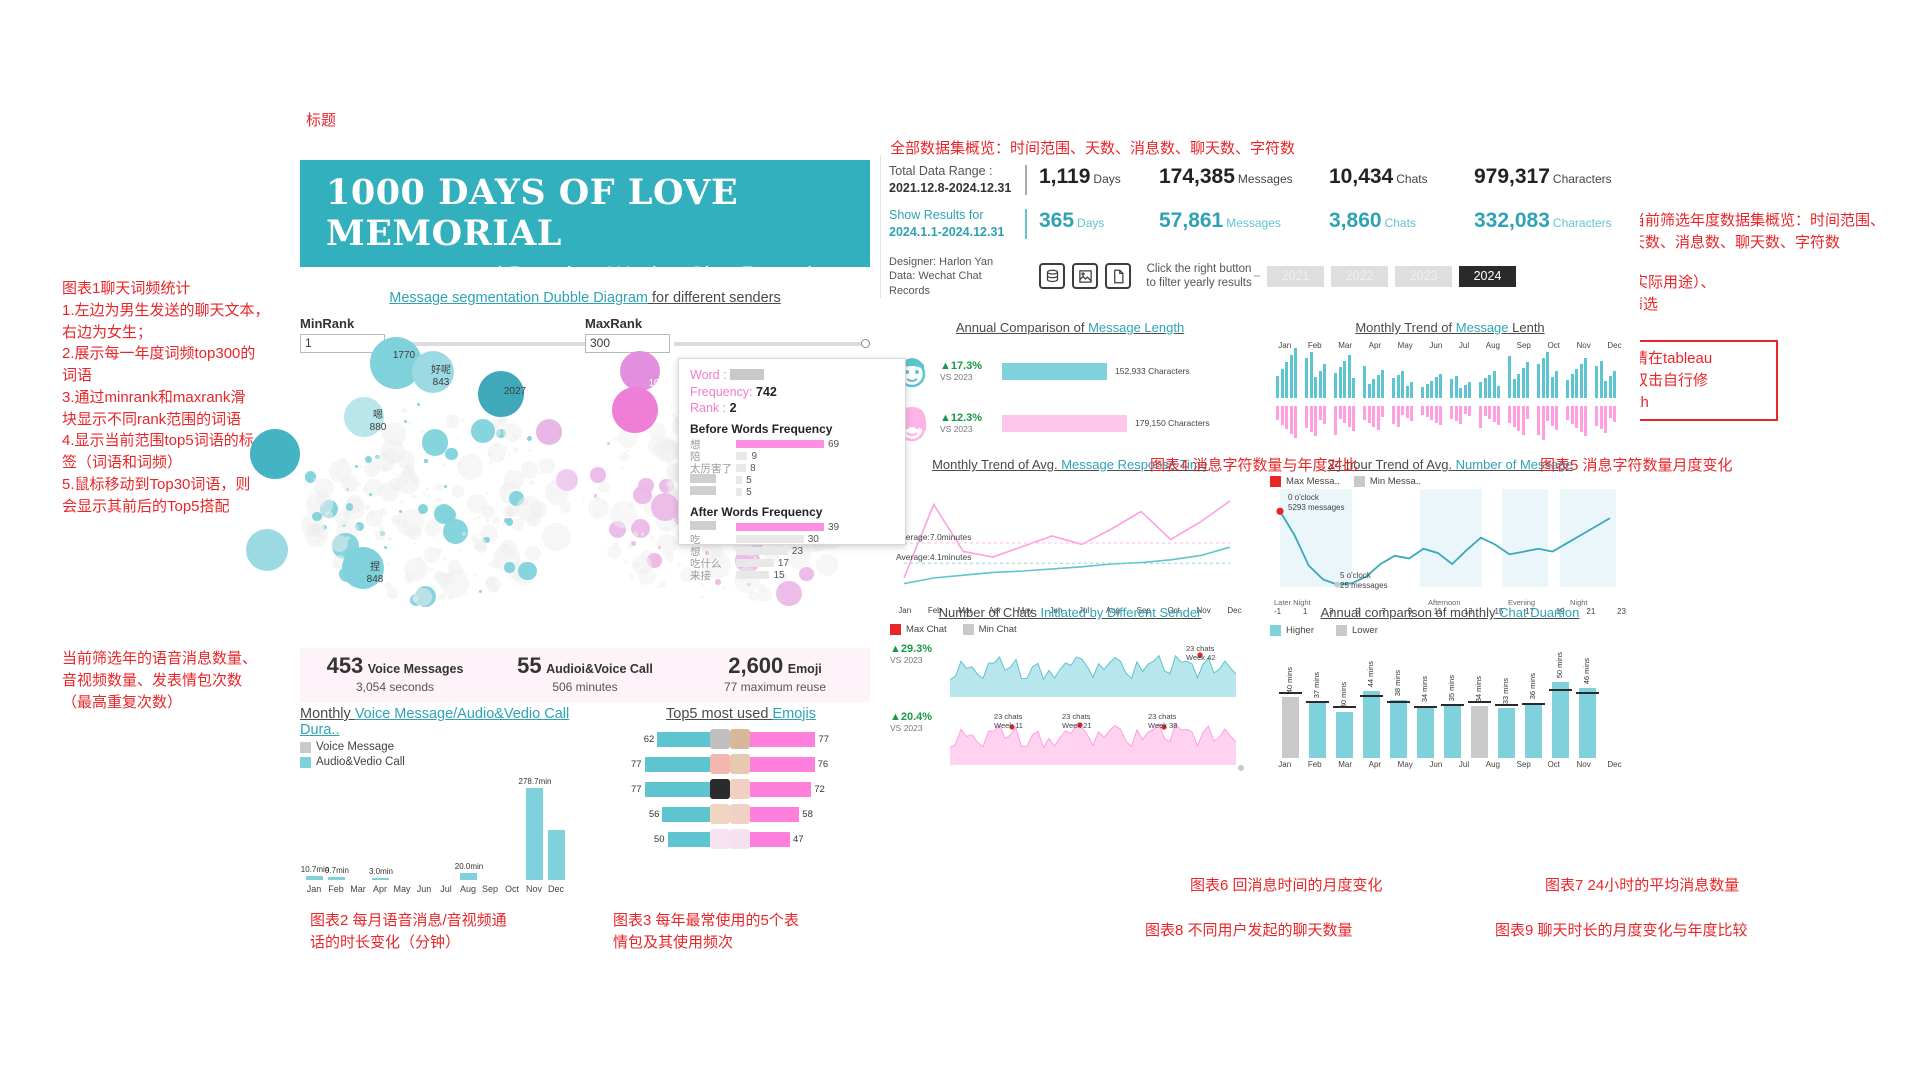  Describe the element at coordinates (1295, 276) in the screenshot. I see `year-button-2021: 2021` at that location.